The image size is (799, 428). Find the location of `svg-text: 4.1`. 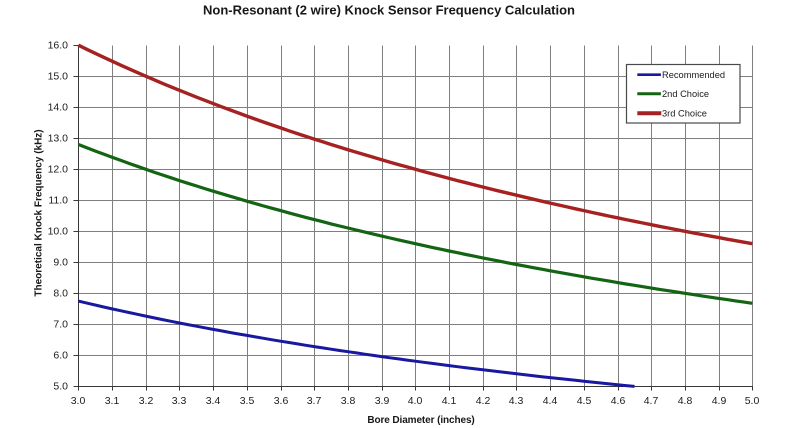

svg-text: 4.1 is located at coordinates (449, 401).